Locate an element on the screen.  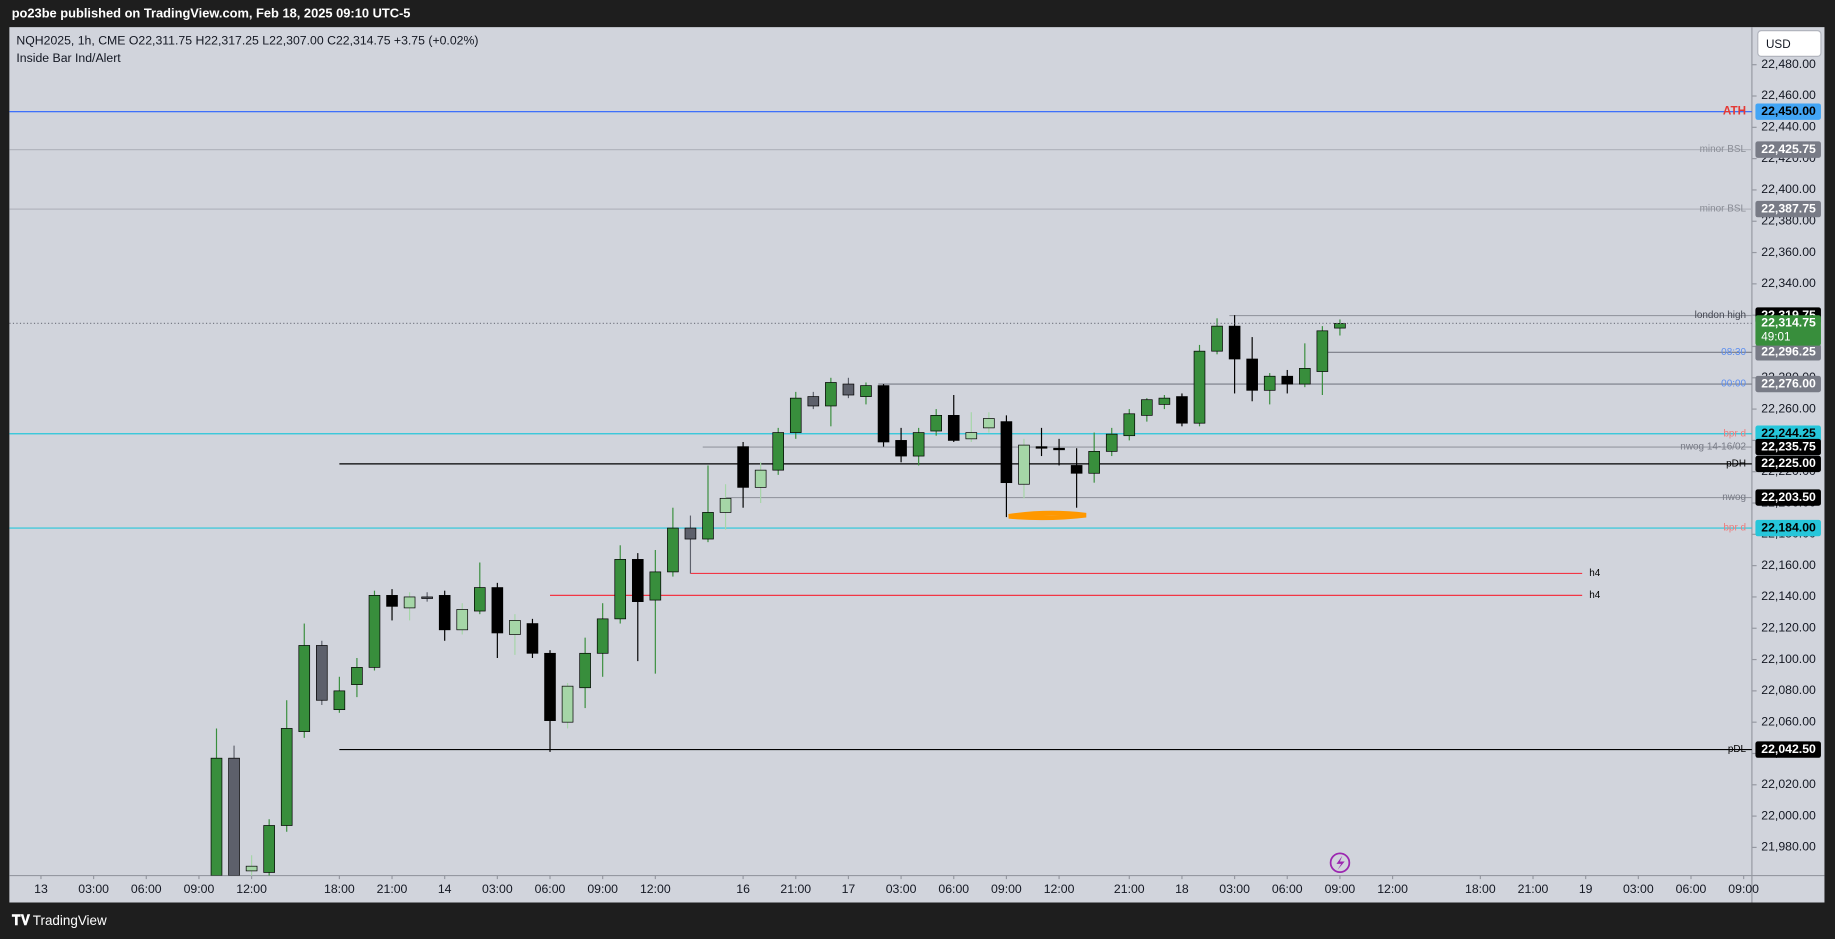
logo: 𝐓𝐕 is located at coordinates (21, 920).